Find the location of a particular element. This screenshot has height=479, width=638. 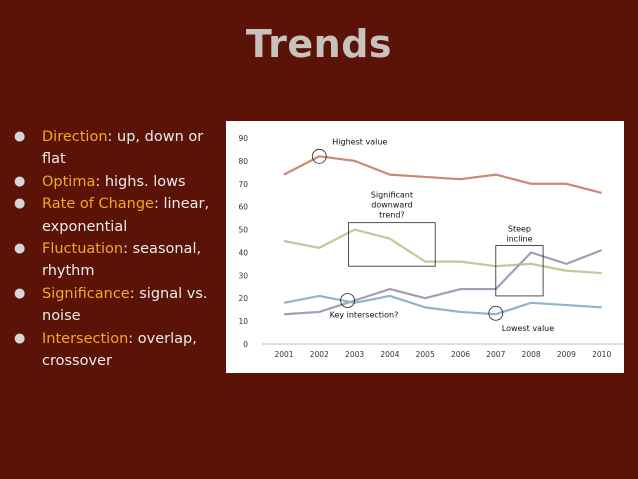

y-tick-label: 0 is located at coordinates (245, 344).